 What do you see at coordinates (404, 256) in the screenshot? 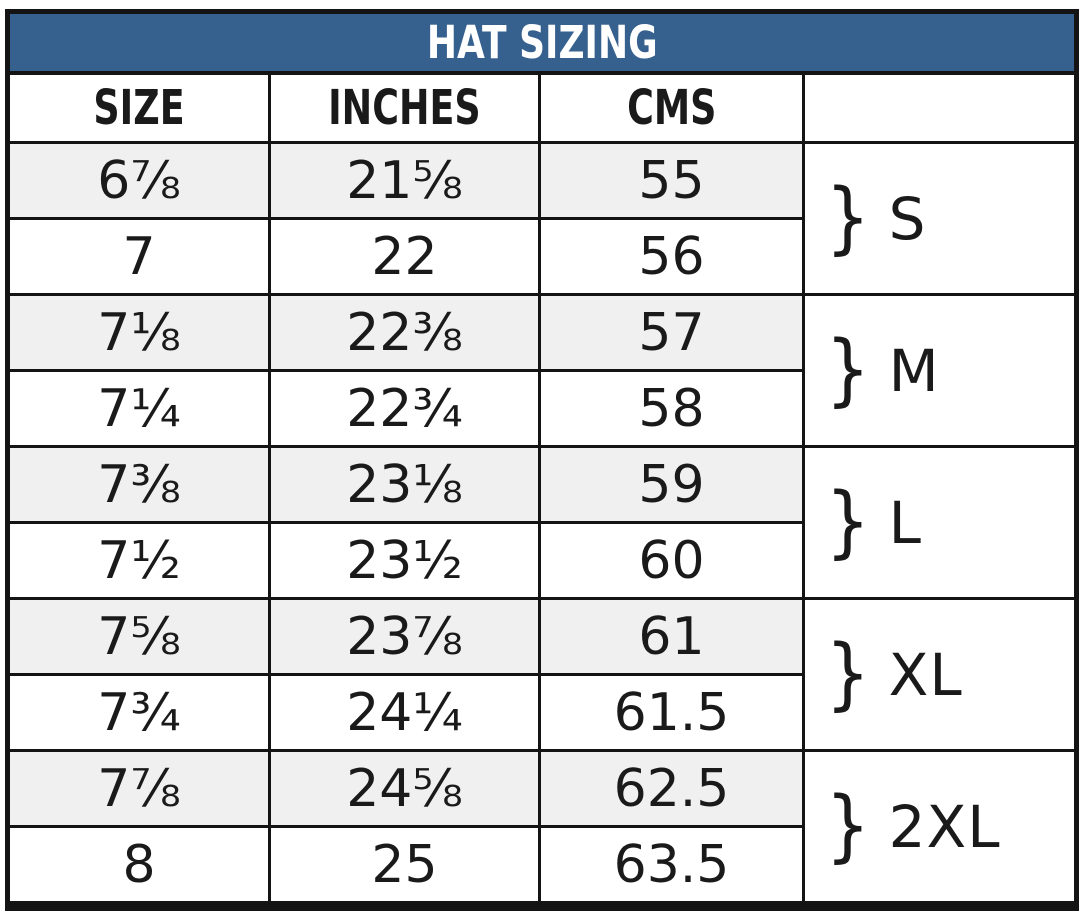
I see `inches-cell: 22` at bounding box center [404, 256].